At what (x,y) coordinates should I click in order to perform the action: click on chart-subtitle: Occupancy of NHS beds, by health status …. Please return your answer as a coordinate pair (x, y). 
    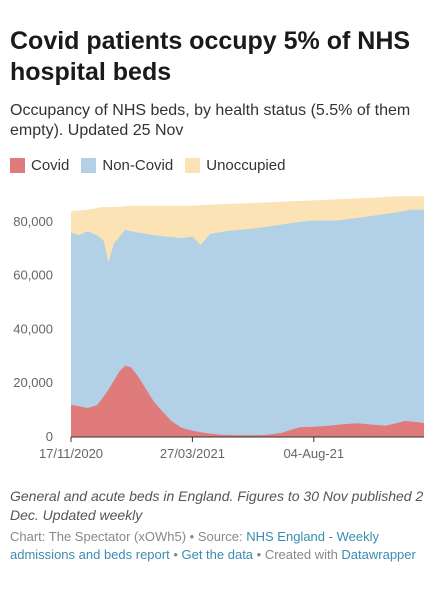
    Looking at the image, I should click on (210, 120).